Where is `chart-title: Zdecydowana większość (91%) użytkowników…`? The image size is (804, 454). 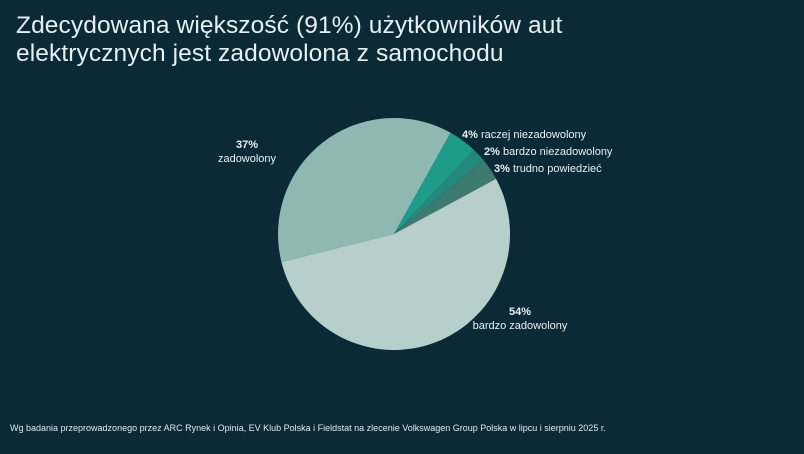
chart-title: Zdecydowana większość (91%) użytkowników… is located at coordinates (326, 40).